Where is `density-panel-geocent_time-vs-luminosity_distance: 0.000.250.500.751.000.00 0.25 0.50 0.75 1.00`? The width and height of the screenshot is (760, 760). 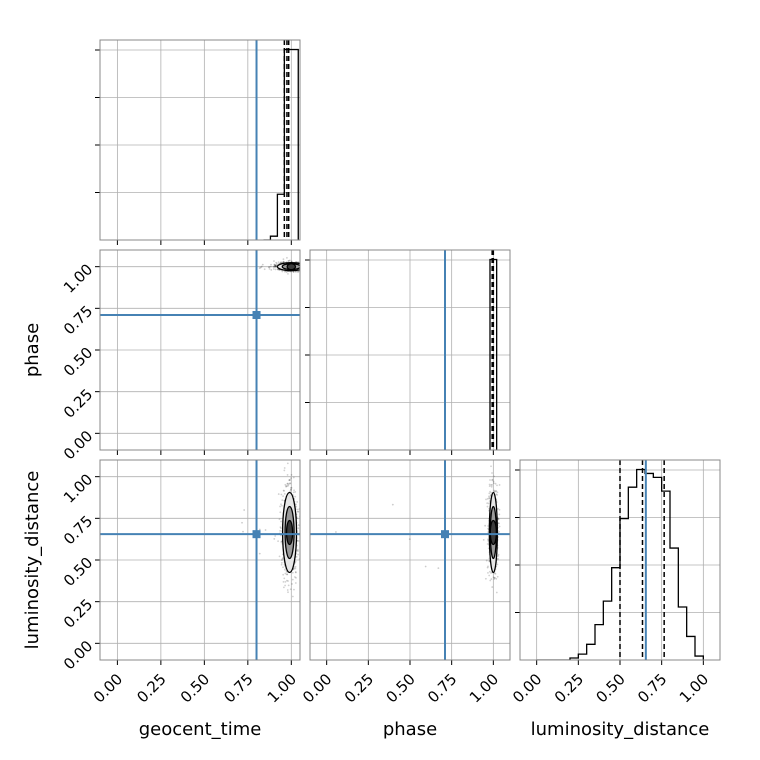 density-panel-geocent_time-vs-luminosity_distance: 0.000.250.500.751.000.00 0.25 0.50 0.75 1.00 is located at coordinates (180, 582).